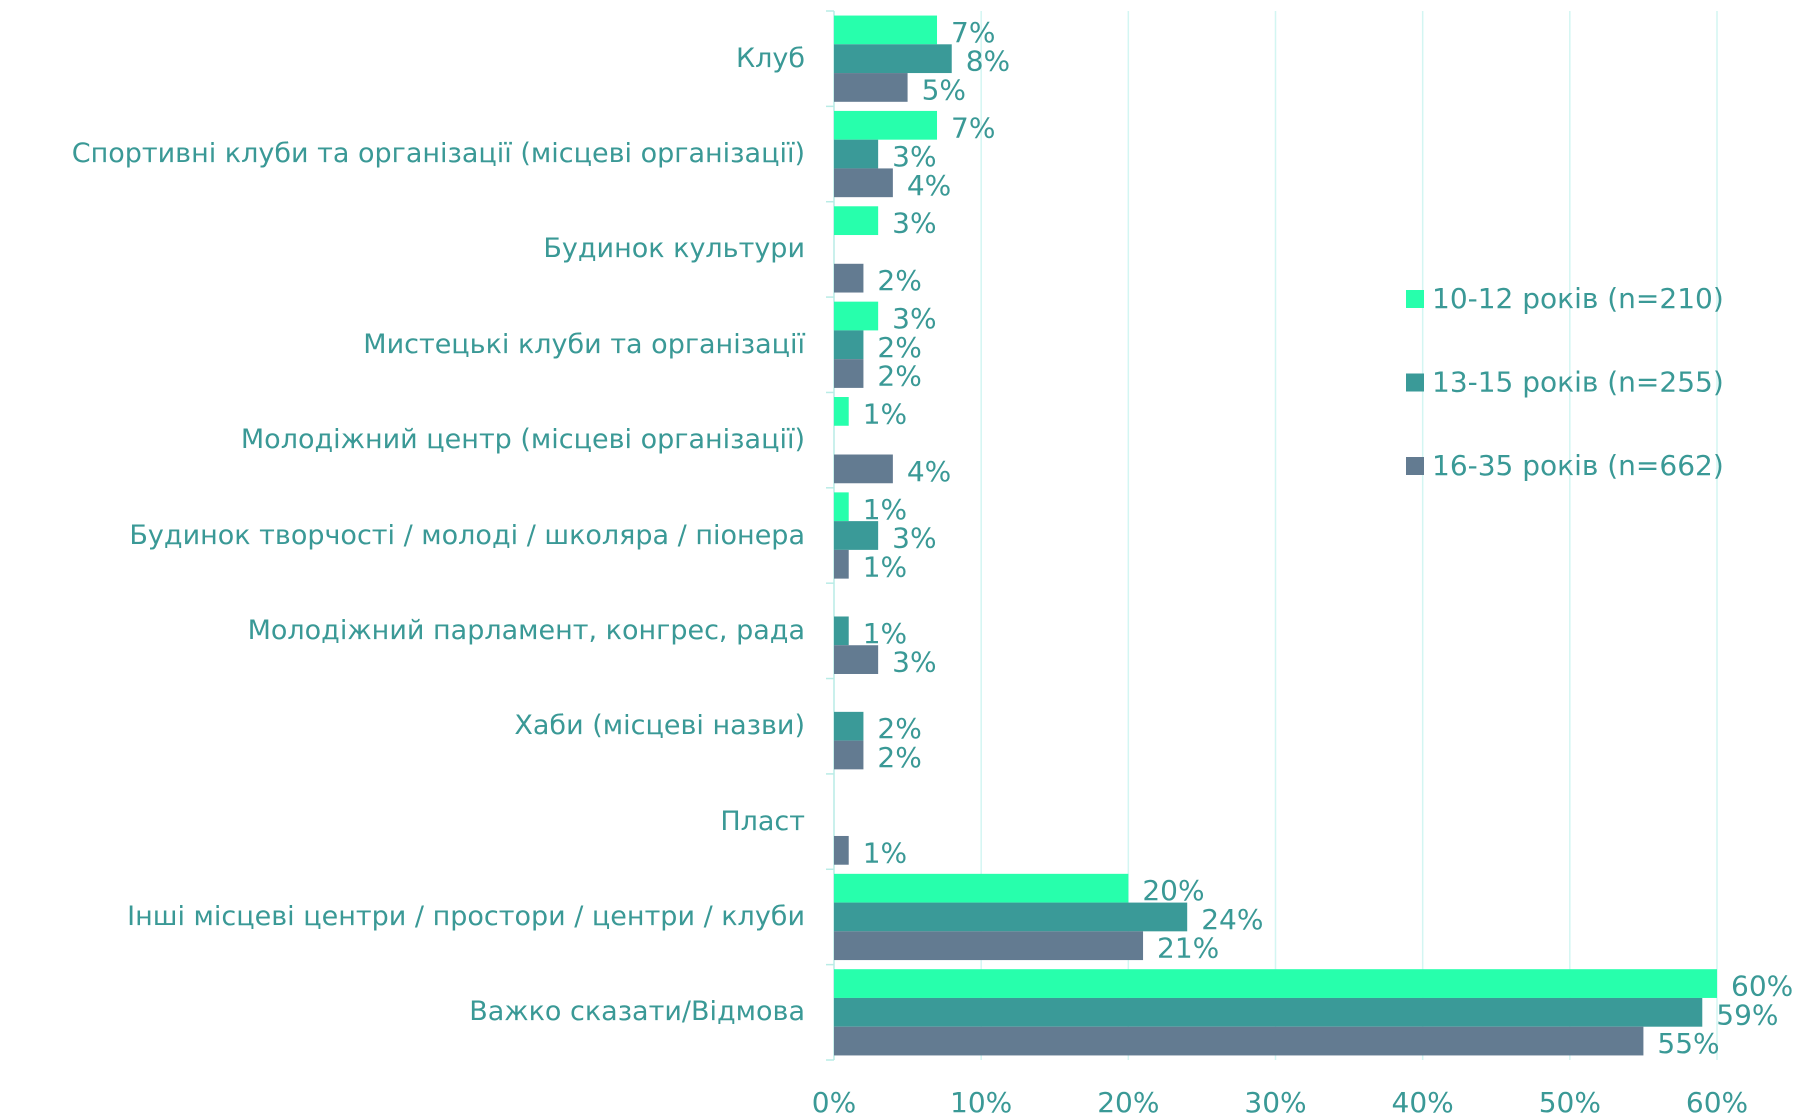 This screenshot has width=1803, height=1119. I want to click on x-tick-label: 30%, so click(1275, 1102).